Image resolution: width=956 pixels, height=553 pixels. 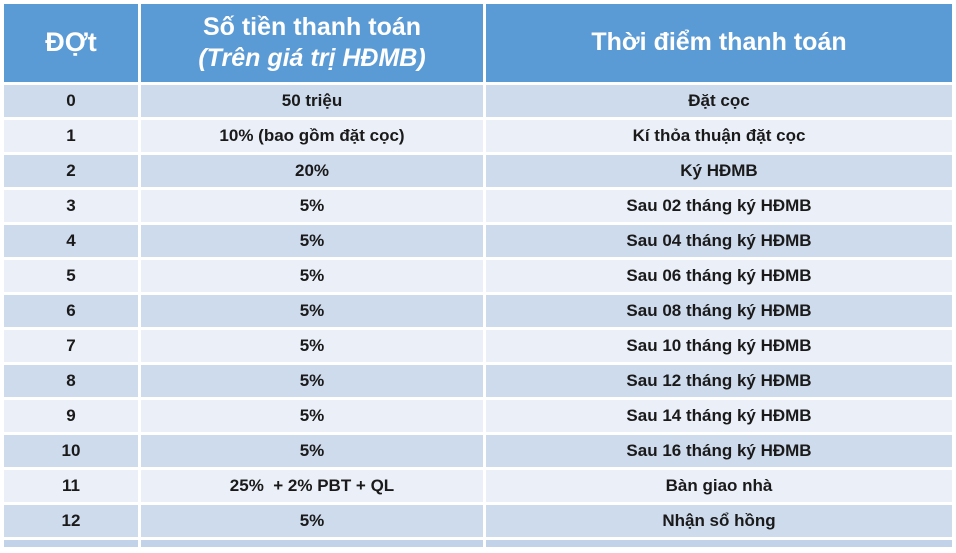 I want to click on table-row: 10 5% Sau 16 tháng ký HĐMB, so click(x=478, y=451).